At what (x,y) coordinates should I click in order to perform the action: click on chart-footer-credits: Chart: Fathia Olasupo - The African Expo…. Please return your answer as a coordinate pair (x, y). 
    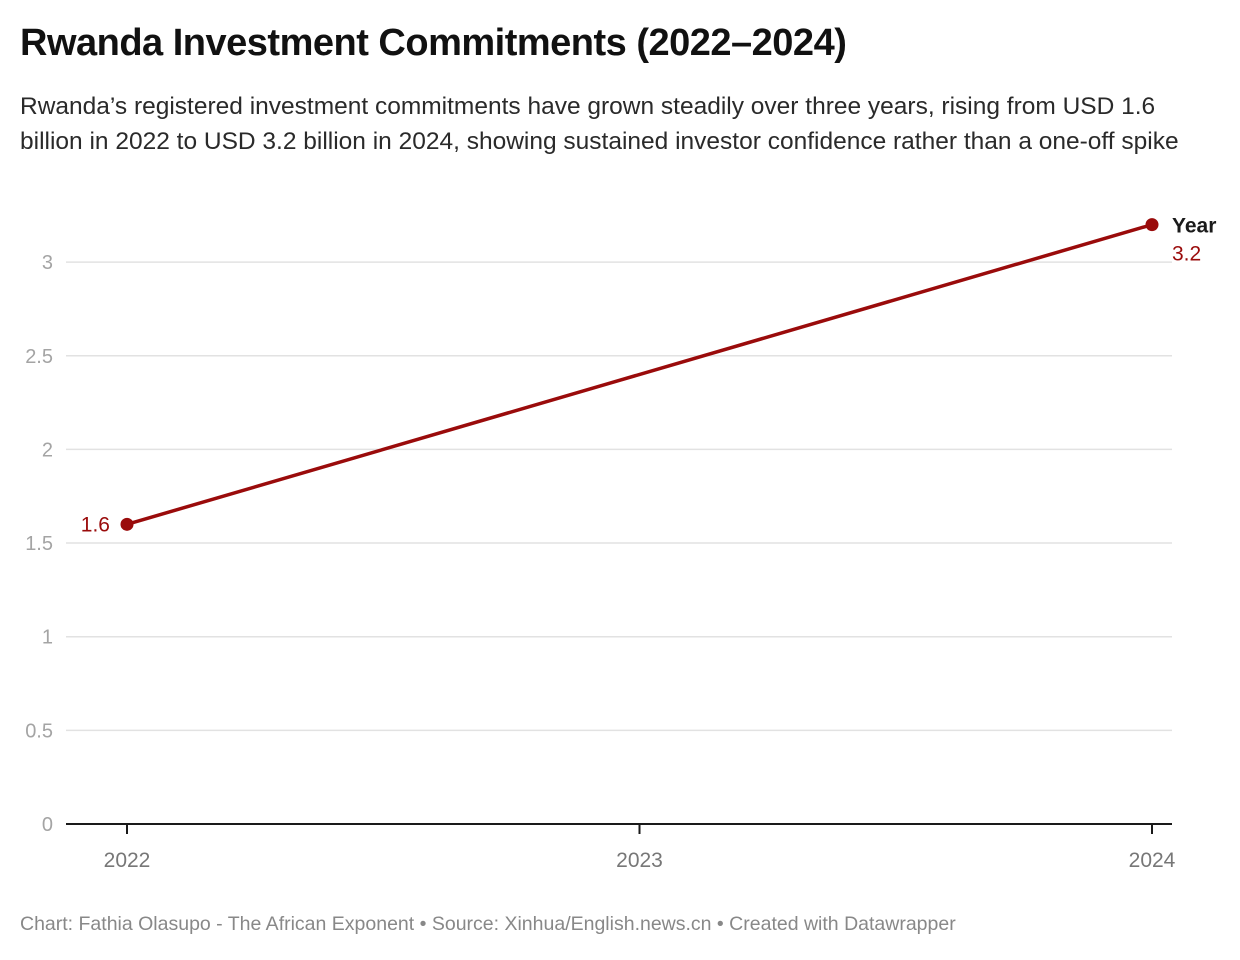
    Looking at the image, I should click on (488, 924).